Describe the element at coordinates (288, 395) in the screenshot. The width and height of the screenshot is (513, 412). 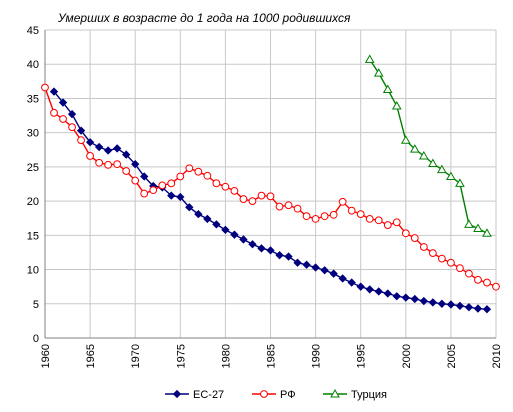
I see `legend-label: РФ` at that location.